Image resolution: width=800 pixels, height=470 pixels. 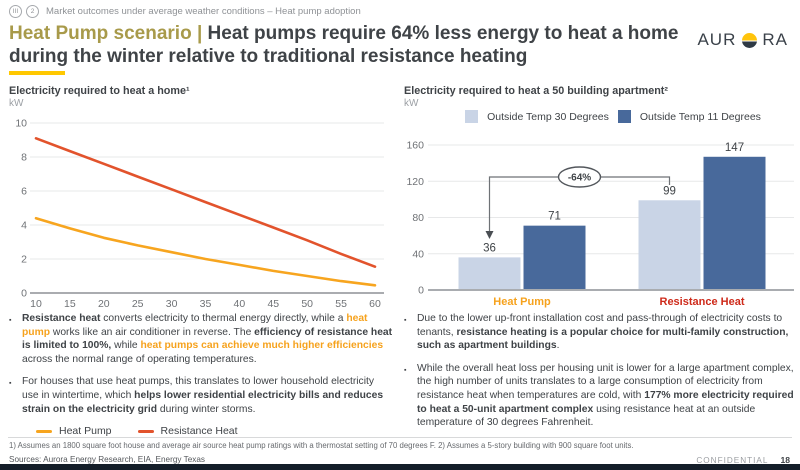 What do you see at coordinates (489, 248) in the screenshot?
I see `svg-text: 36` at bounding box center [489, 248].